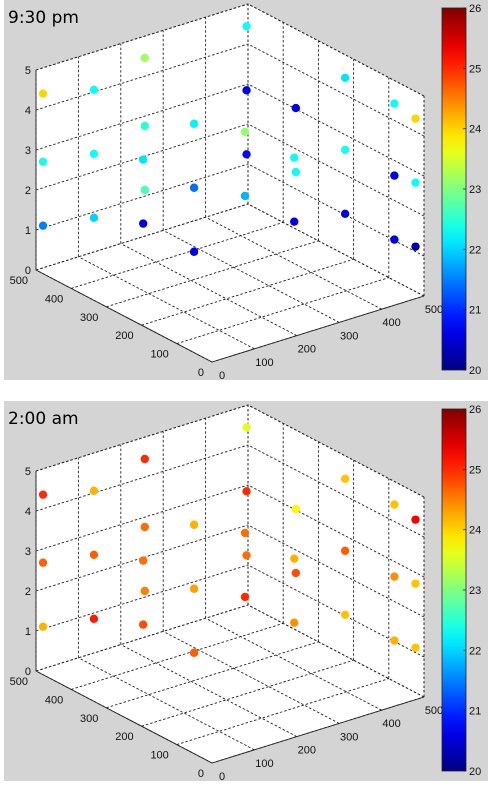 Image resolution: width=488 pixels, height=785 pixels. Describe the element at coordinates (264, 363) in the screenshot. I see `x-tick-label: 100` at that location.